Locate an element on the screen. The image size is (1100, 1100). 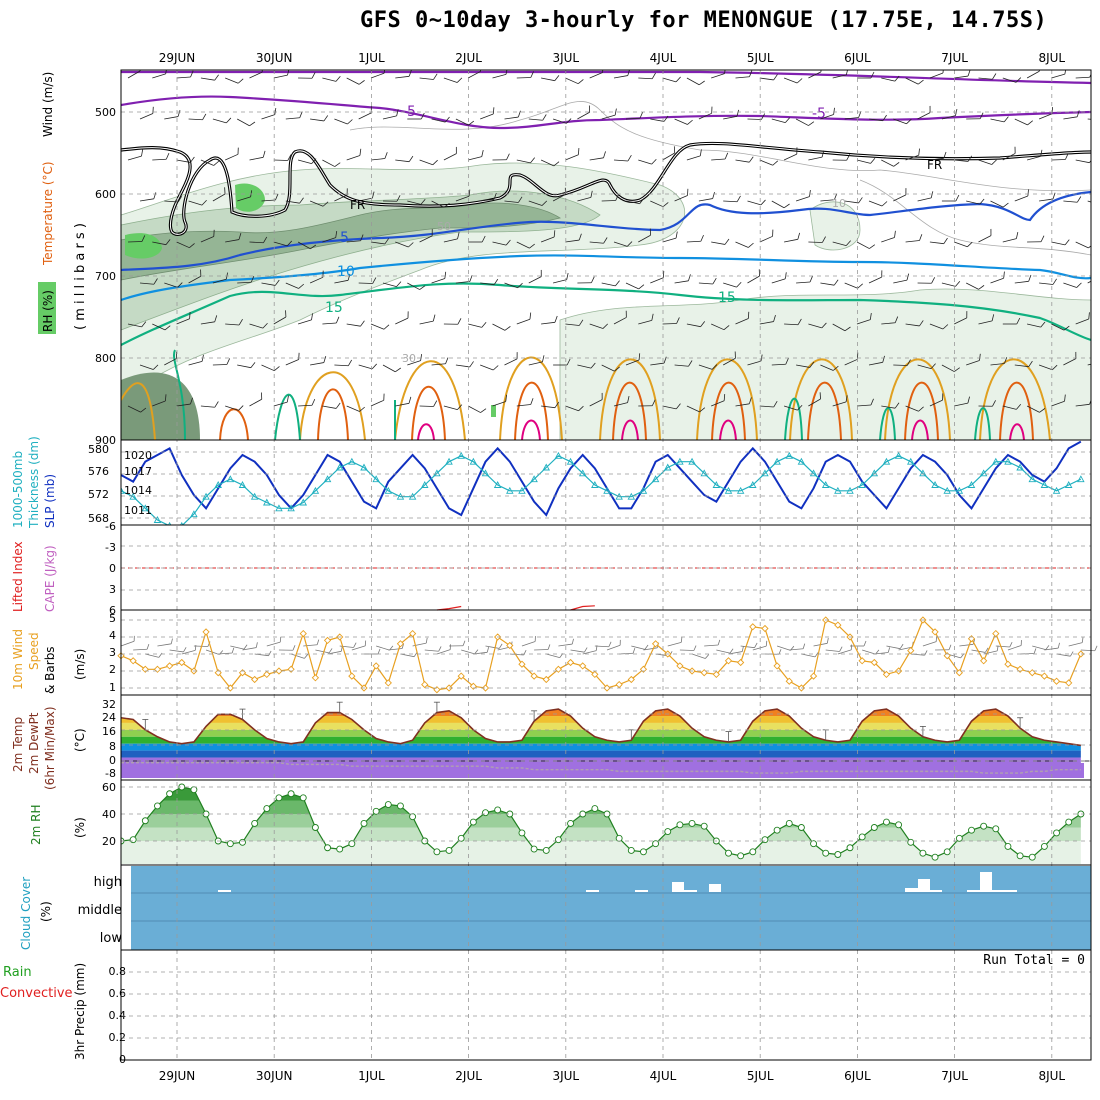
date-label-bottom: 3JUL is located at coordinates (565, 1076).